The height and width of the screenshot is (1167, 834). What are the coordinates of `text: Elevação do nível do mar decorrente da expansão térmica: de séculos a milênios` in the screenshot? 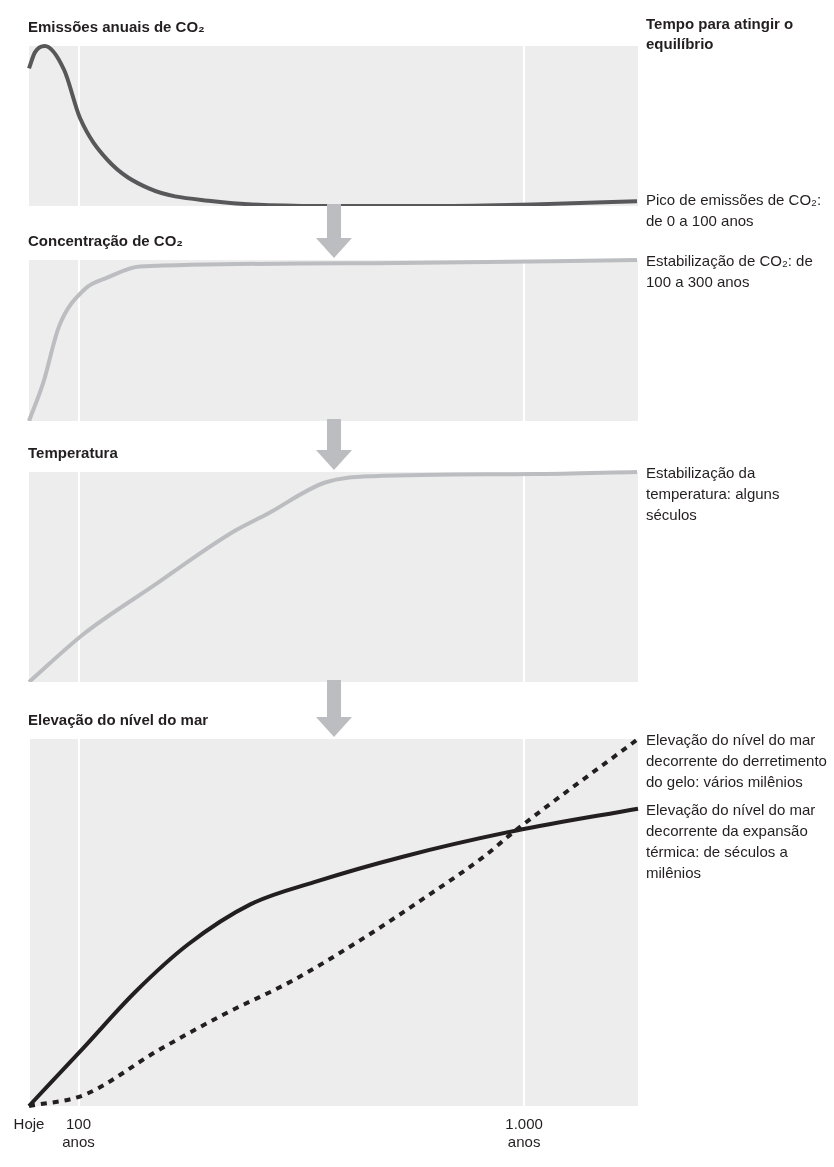 It's located at (731, 842).